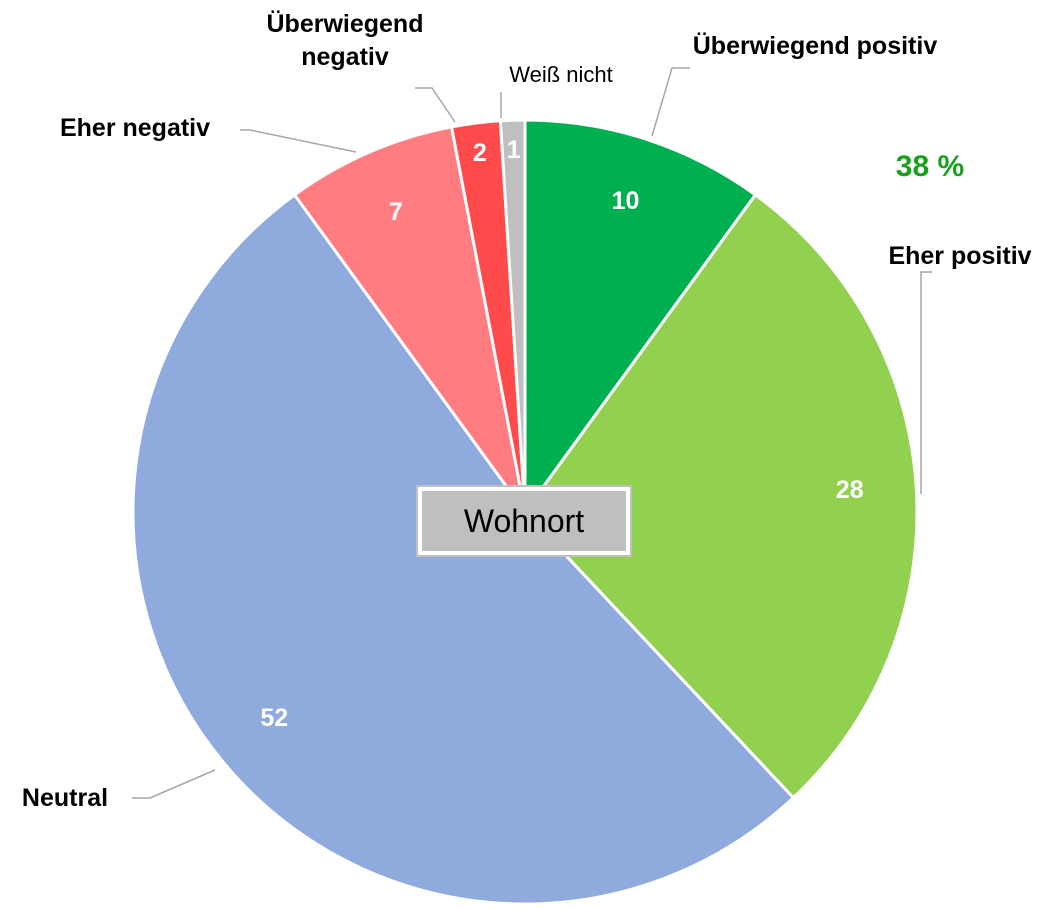 This screenshot has height=909, width=1056. Describe the element at coordinates (345, 40) in the screenshot. I see `category-label: Überwiegend negativ` at that location.